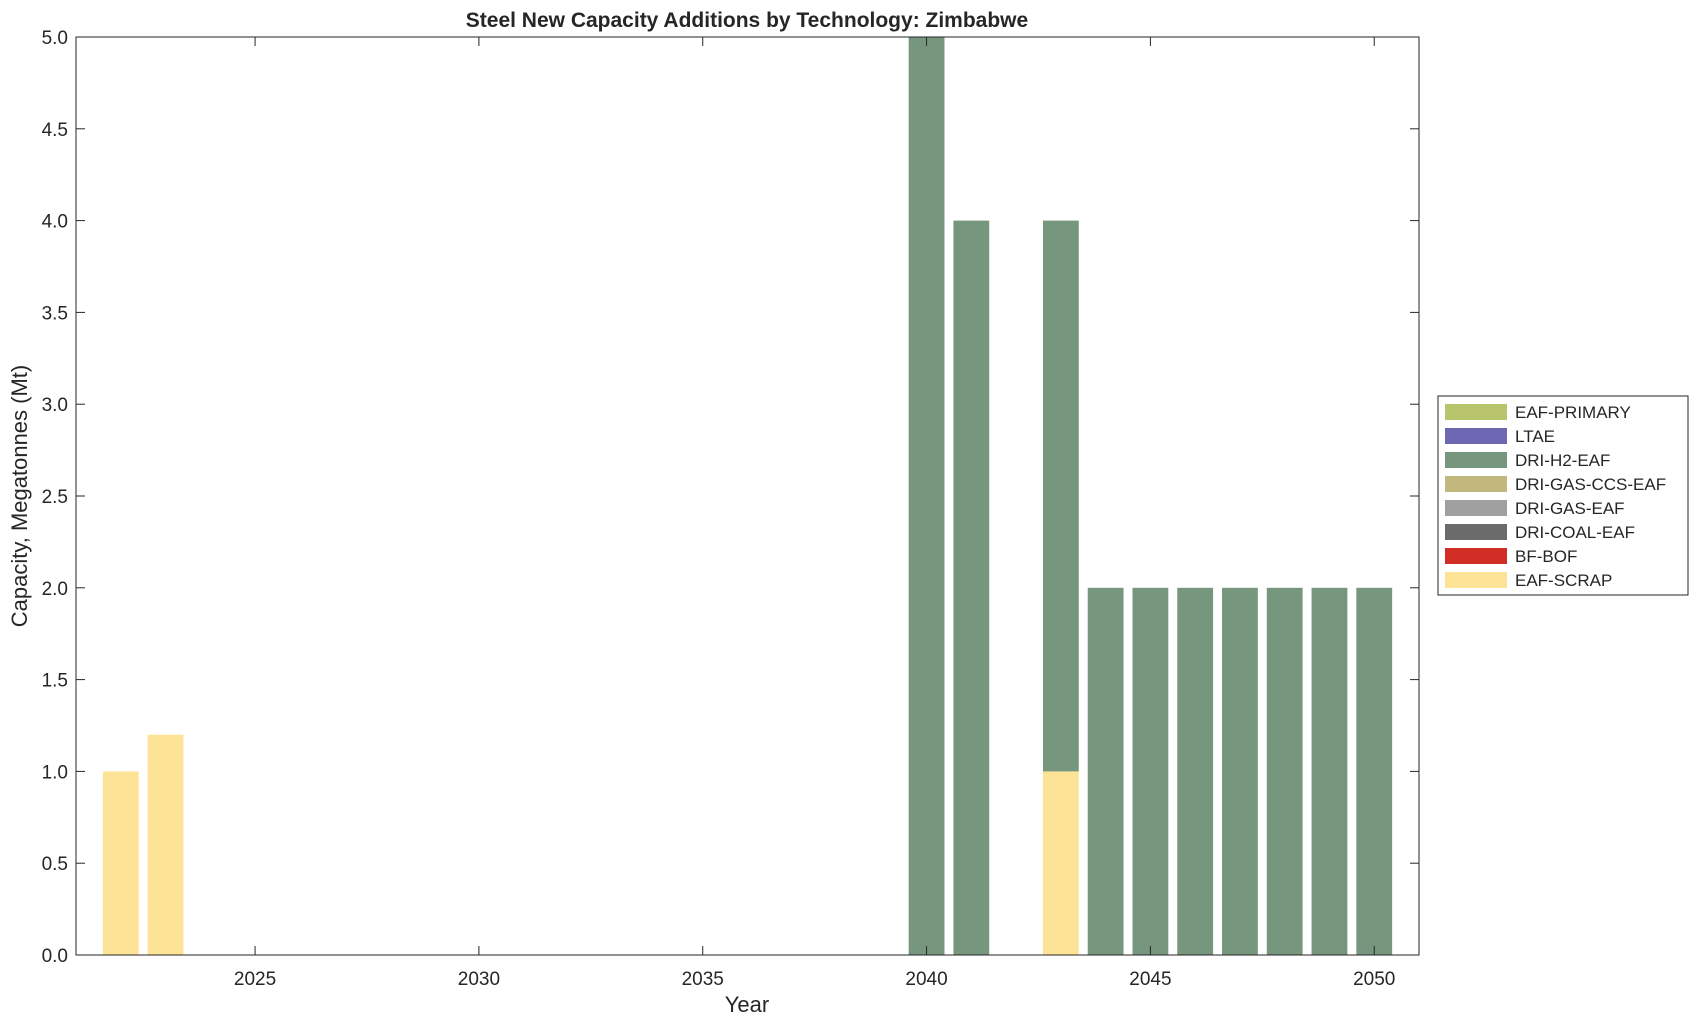 Image resolution: width=1696 pixels, height=1021 pixels. Describe the element at coordinates (1575, 532) in the screenshot. I see `legend-label-dri-coal-eaf: DRI-COAL-EAF` at that location.